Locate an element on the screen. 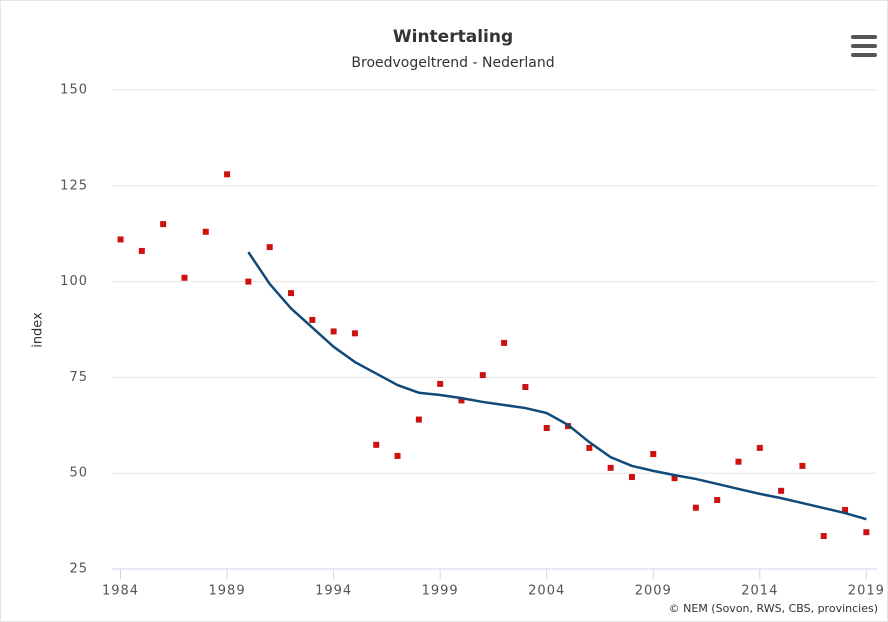 The width and height of the screenshot is (888, 622). menu-button is located at coordinates (864, 46).